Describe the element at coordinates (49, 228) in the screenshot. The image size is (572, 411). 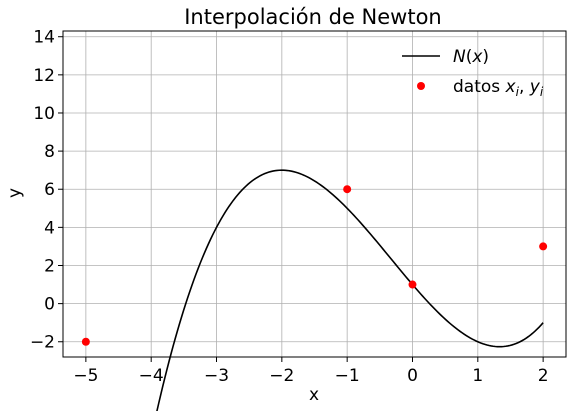
I see `y-tick-label: 4` at that location.